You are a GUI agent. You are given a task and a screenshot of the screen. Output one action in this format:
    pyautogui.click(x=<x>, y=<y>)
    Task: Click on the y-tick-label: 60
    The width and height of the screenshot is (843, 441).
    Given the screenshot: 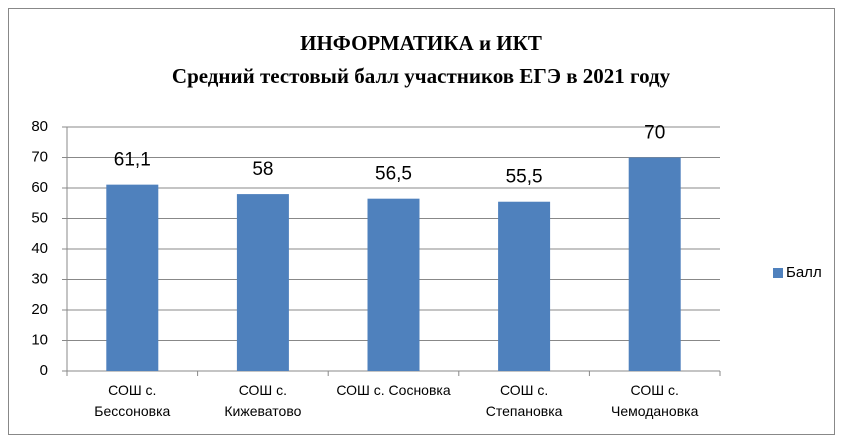 What is the action you would take?
    pyautogui.click(x=39, y=187)
    